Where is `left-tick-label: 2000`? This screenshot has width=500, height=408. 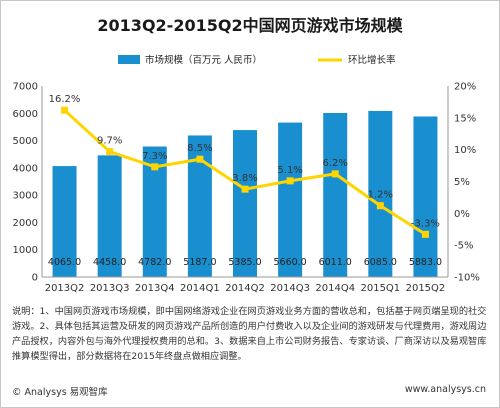 left-tick-label: 2000 is located at coordinates (25, 223).